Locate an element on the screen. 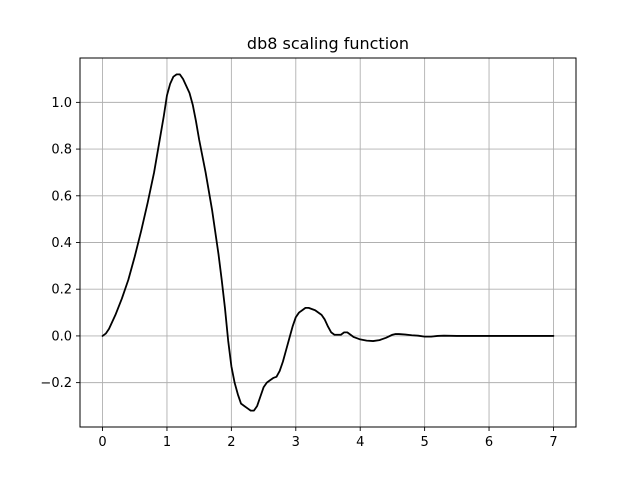 This screenshot has height=480, width=640. y-tick-label: −0.2 is located at coordinates (56, 383).